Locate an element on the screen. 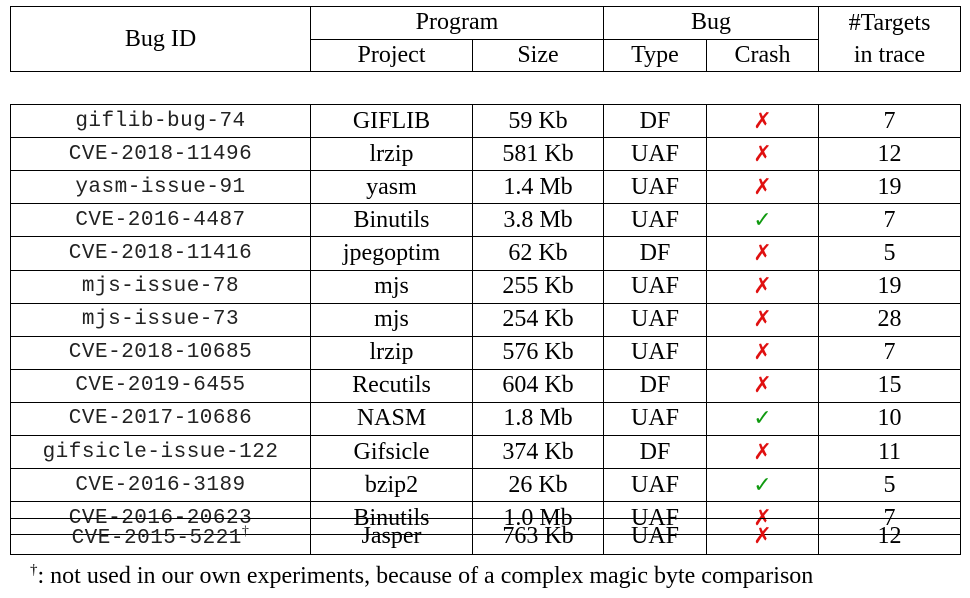  extra-crash-icon: ✗ is located at coordinates (762, 536).